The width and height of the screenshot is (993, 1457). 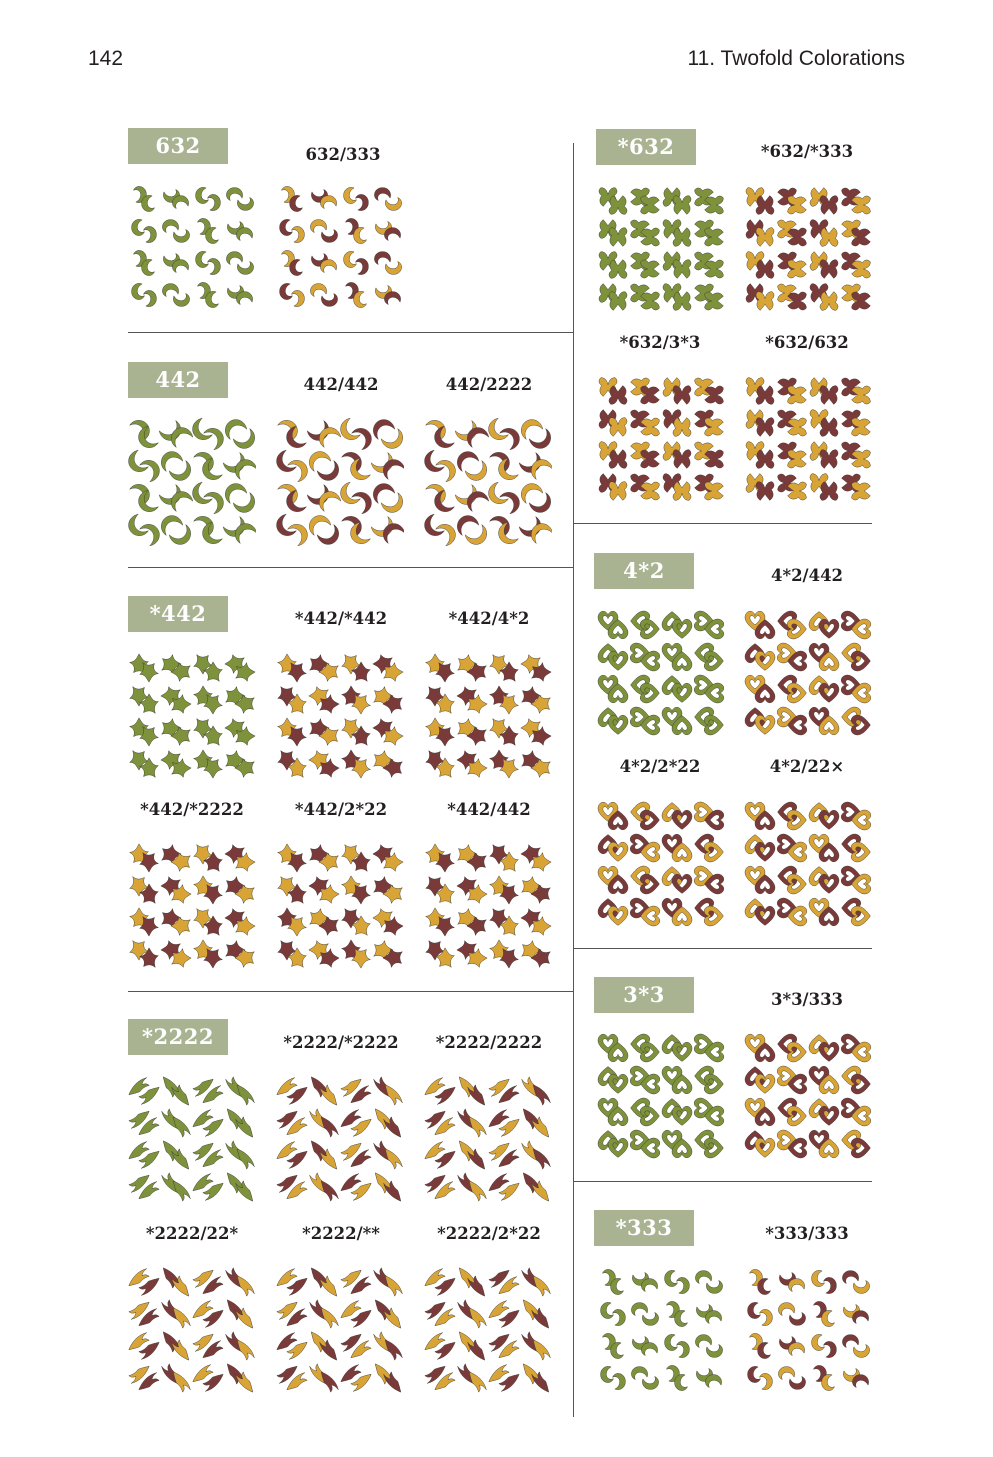 What do you see at coordinates (807, 575) in the screenshot?
I see `caption-4star2-442: 4*2/442` at bounding box center [807, 575].